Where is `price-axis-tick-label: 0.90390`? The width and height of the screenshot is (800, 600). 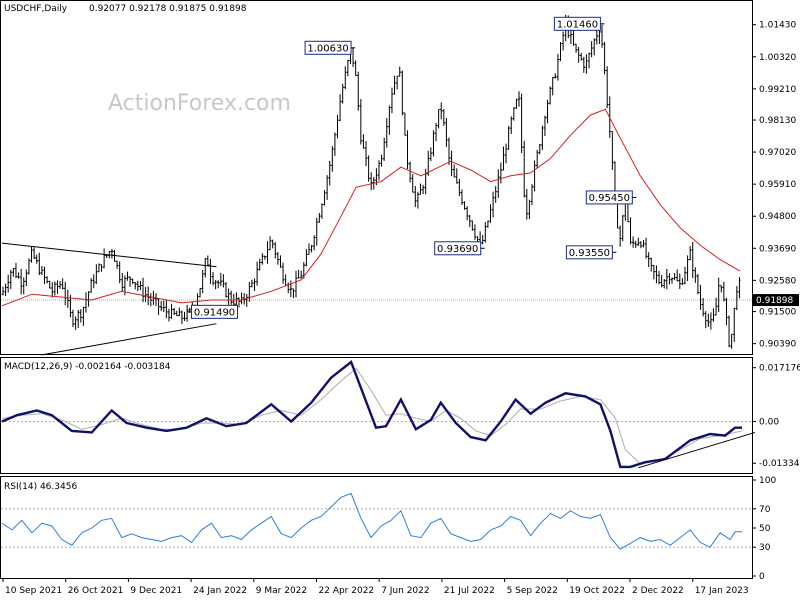
price-axis-tick-label: 0.90390 is located at coordinates (777, 345).